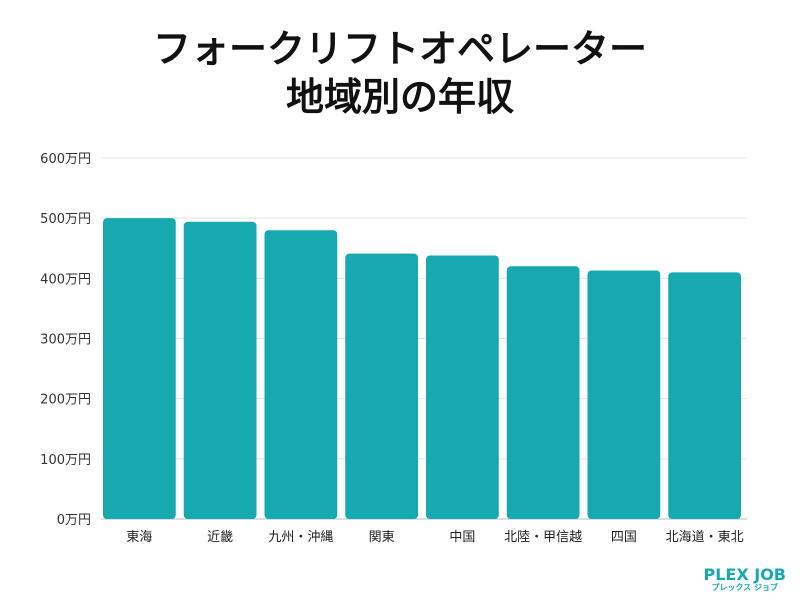 The height and width of the screenshot is (600, 800). Describe the element at coordinates (65, 460) in the screenshot. I see `y-tick-label: 100万円` at that location.